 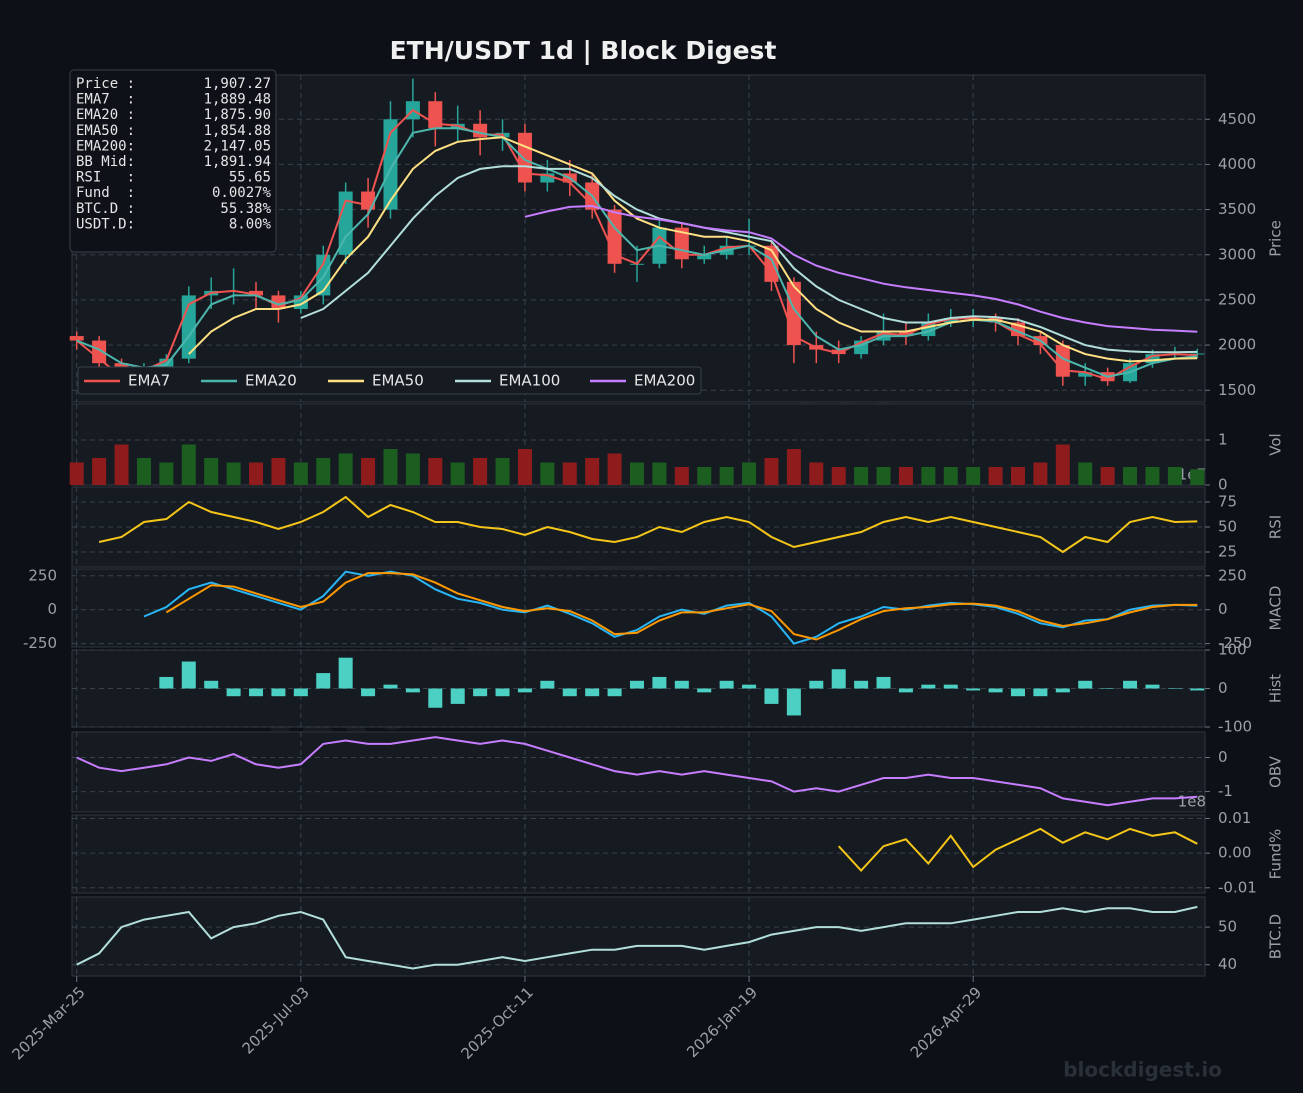 What do you see at coordinates (389, 380) in the screenshot?
I see `legend-box` at bounding box center [389, 380].